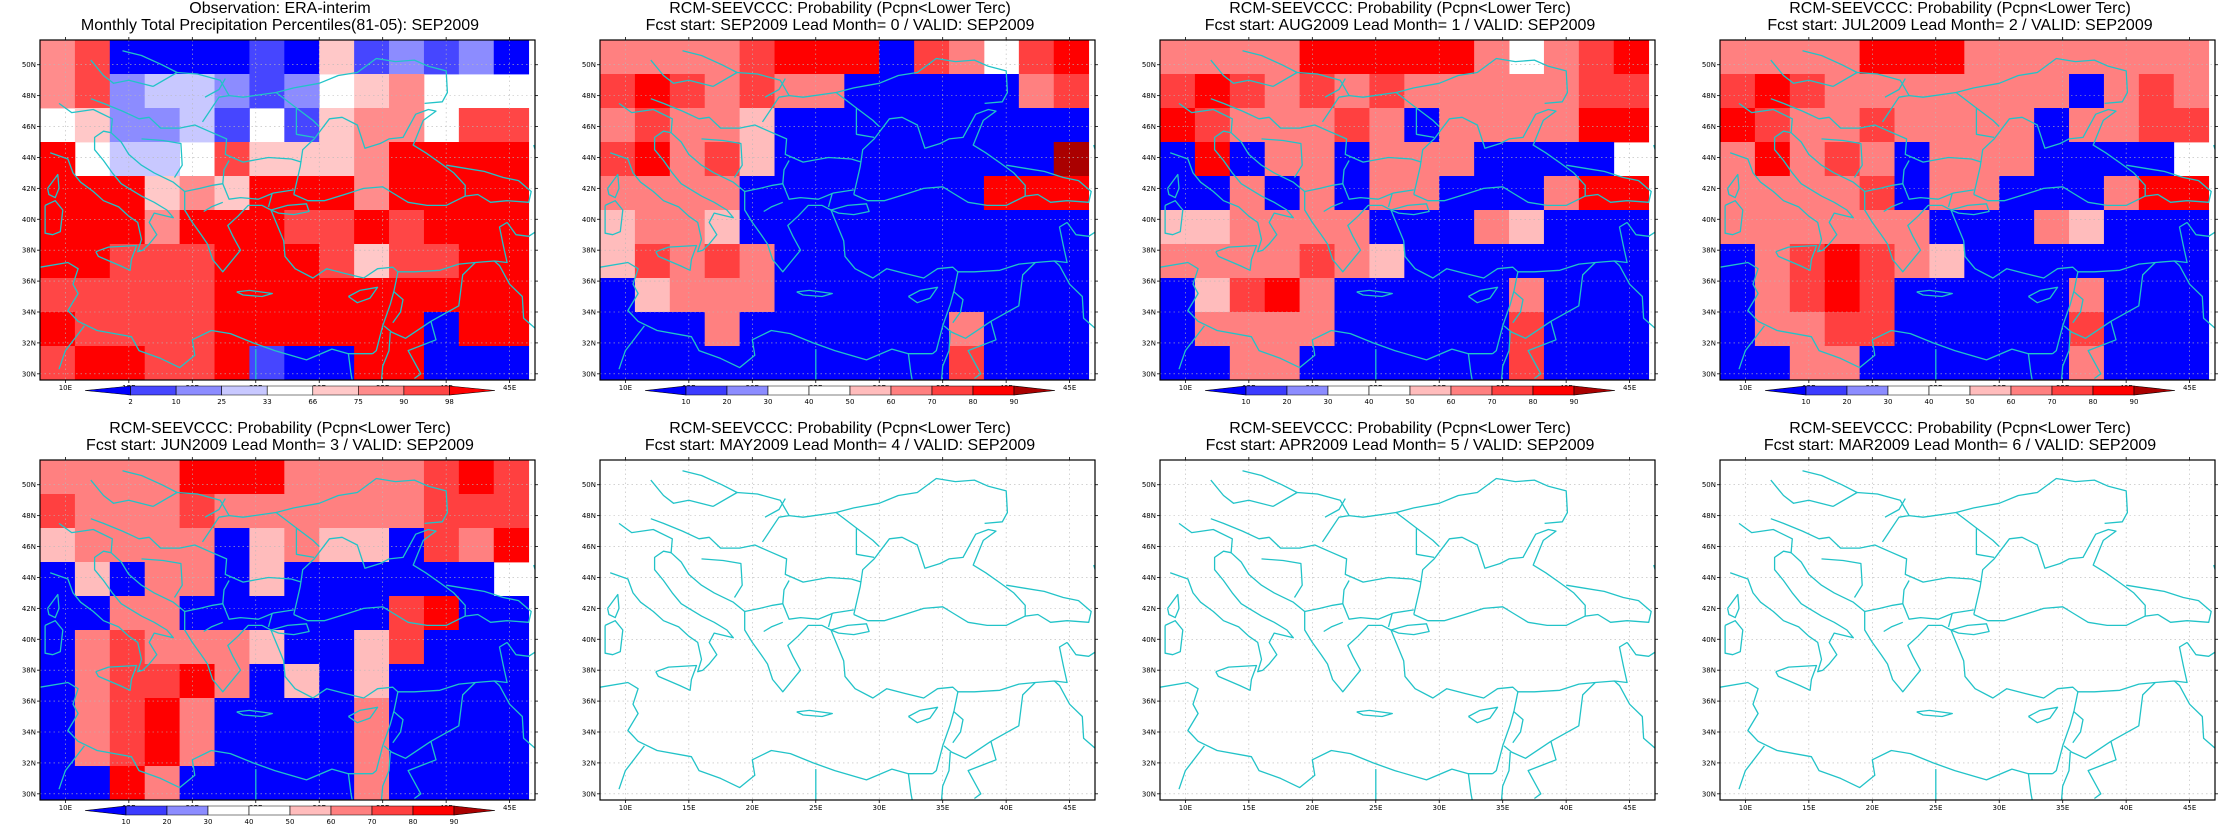 Image resolution: width=2240 pixels, height=840 pixels. What do you see at coordinates (1709, 189) in the screenshot?
I see `lat-tick-label: 42N` at bounding box center [1709, 189].